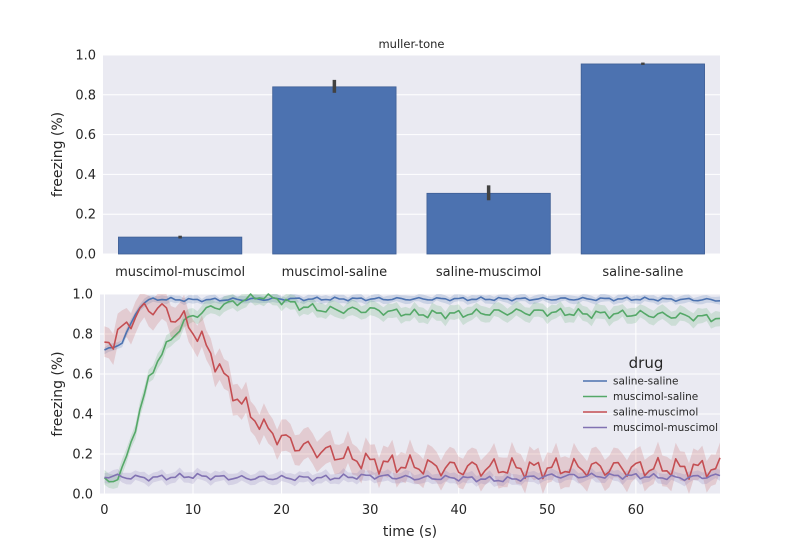 The height and width of the screenshot is (550, 800). What do you see at coordinates (281, 510) in the screenshot?
I see `line-x-tick-label: 20` at bounding box center [281, 510].